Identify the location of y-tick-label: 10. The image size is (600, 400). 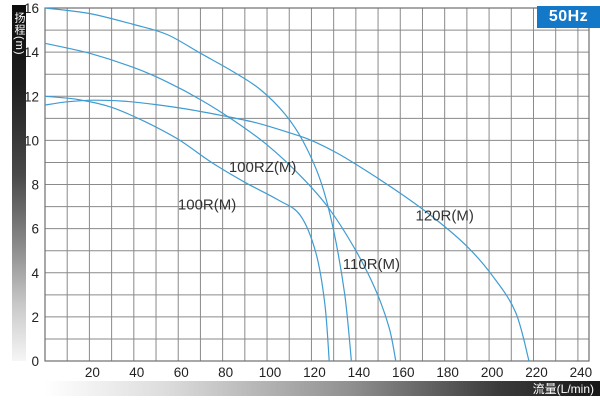
(31, 140).